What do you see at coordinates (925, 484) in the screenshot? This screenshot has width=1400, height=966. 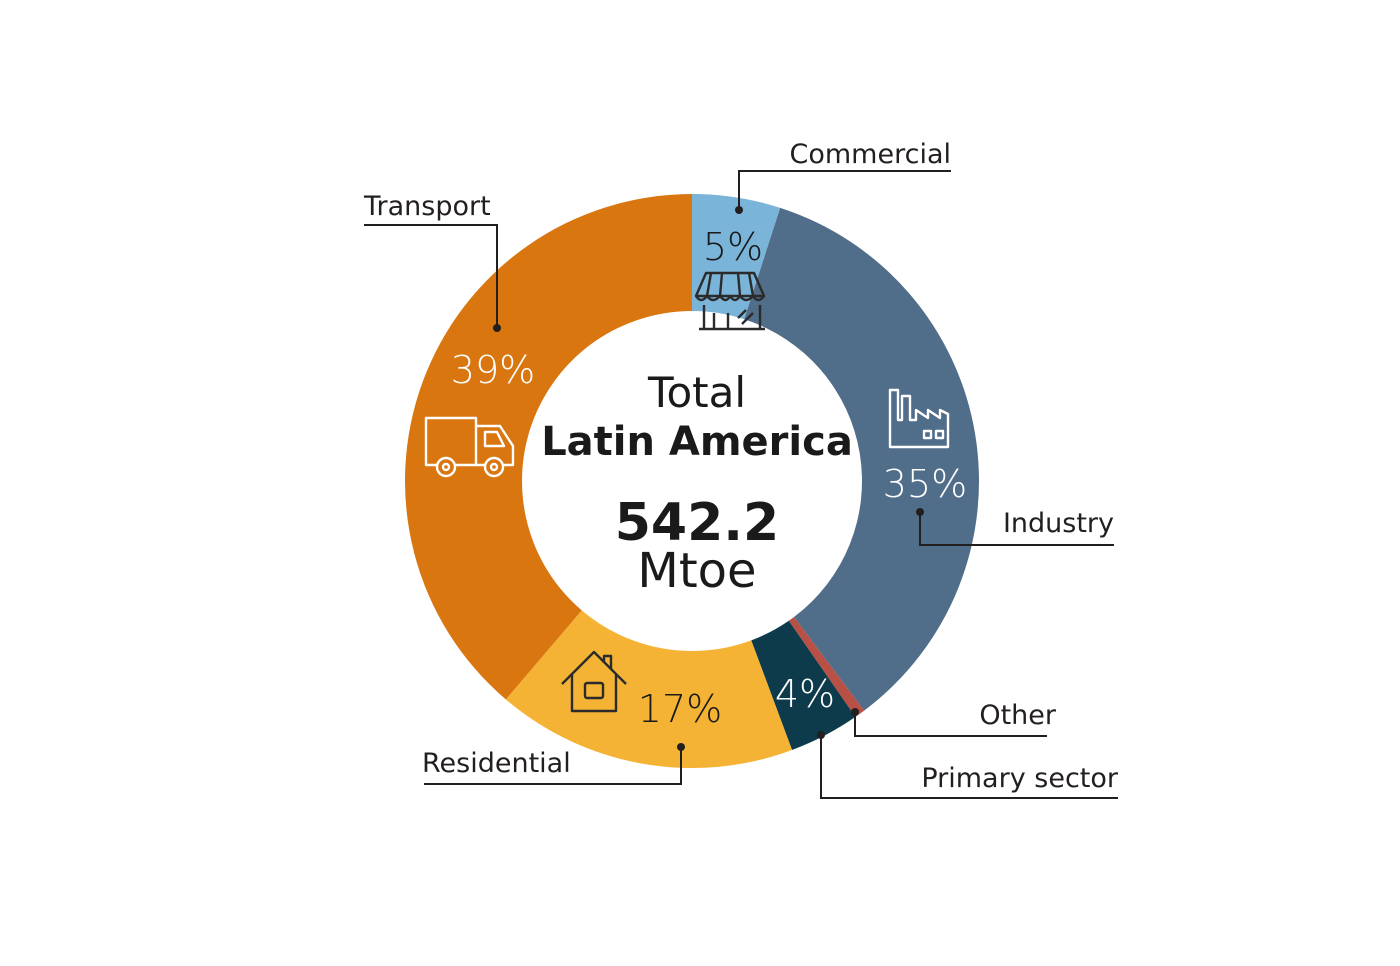 I see `industry-percent: 35%` at bounding box center [925, 484].